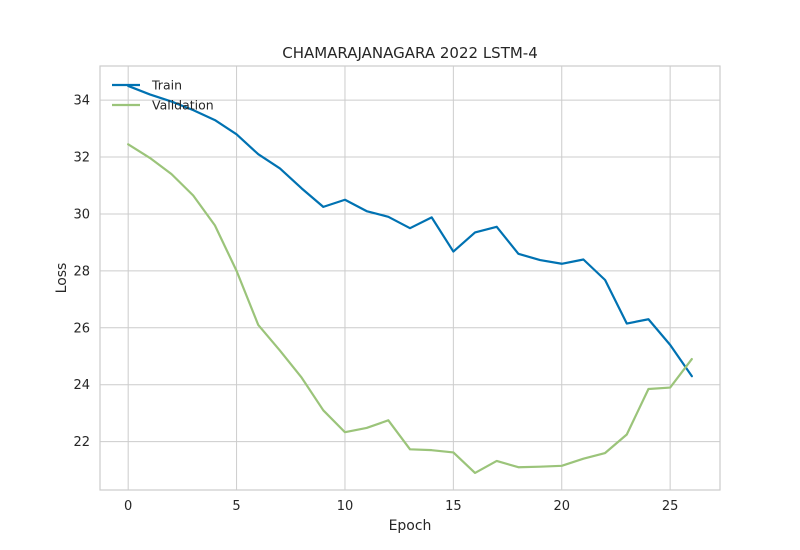 This screenshot has height=550, width=800. I want to click on x-tick-label: 25, so click(670, 506).